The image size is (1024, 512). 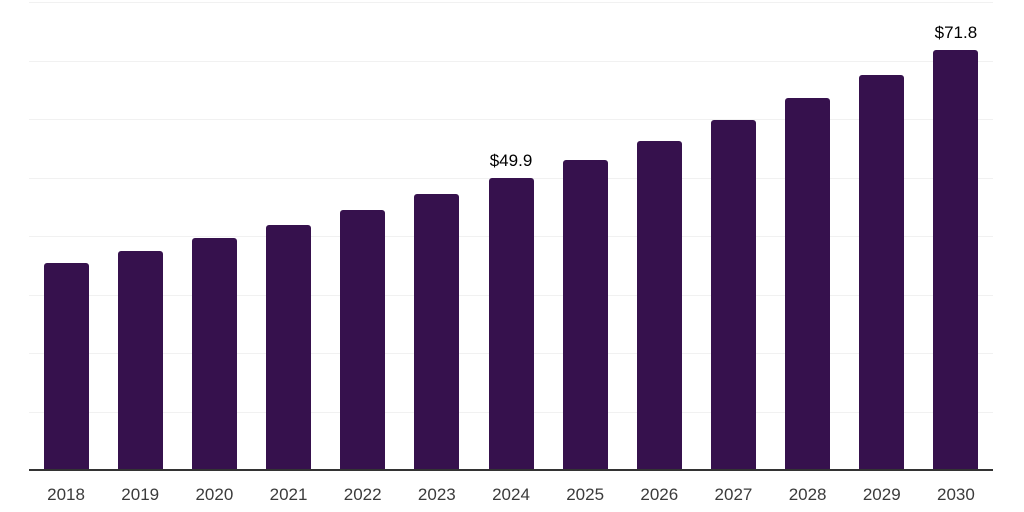 I want to click on bar-2030, so click(x=956, y=259).